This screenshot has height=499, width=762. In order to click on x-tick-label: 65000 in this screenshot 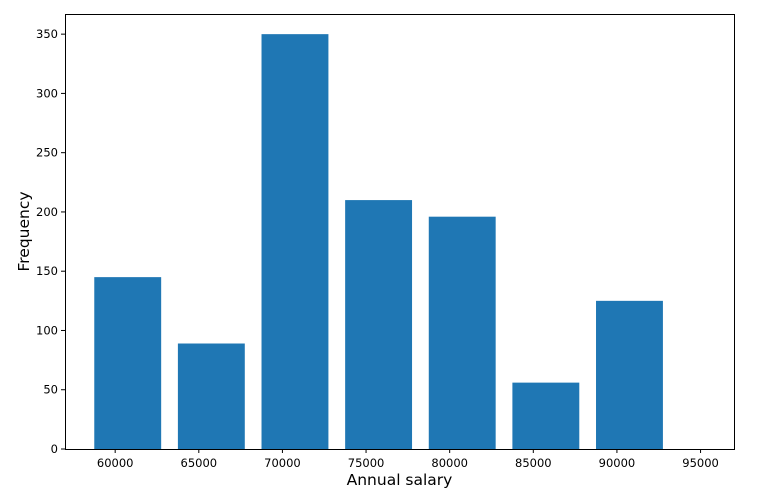, I will do `click(199, 463)`.